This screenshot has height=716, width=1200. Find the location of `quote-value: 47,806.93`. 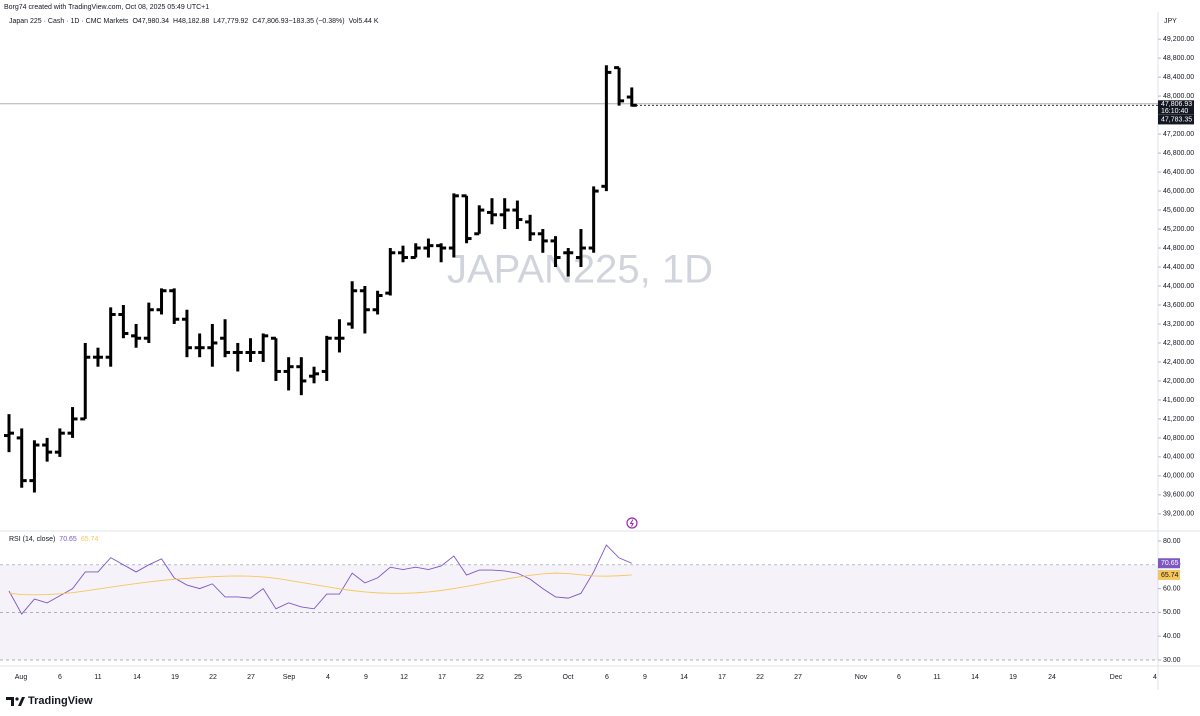

quote-value: 47,806.93 is located at coordinates (272, 21).